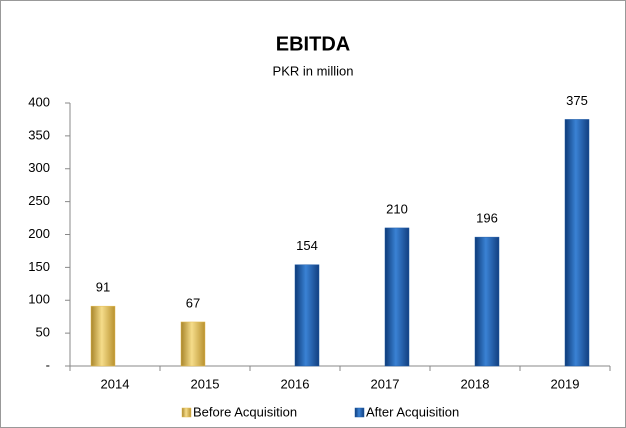 This screenshot has height=428, width=626. What do you see at coordinates (487, 218) in the screenshot?
I see `data-label: 196` at bounding box center [487, 218].